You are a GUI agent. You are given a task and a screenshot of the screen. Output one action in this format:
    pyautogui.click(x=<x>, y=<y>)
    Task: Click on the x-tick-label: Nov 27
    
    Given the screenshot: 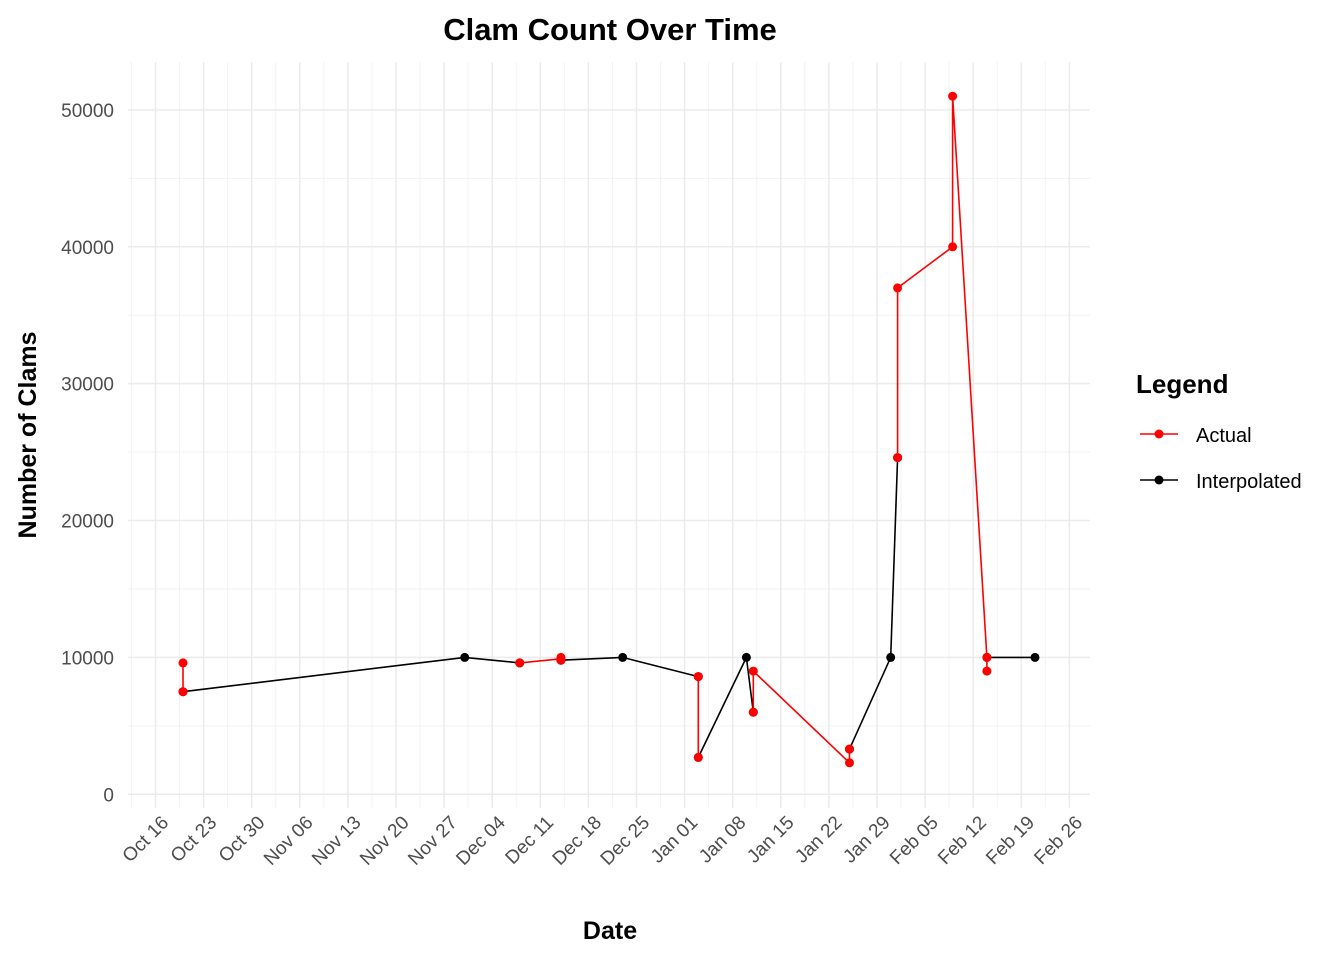 What is the action you would take?
    pyautogui.click(x=432, y=840)
    